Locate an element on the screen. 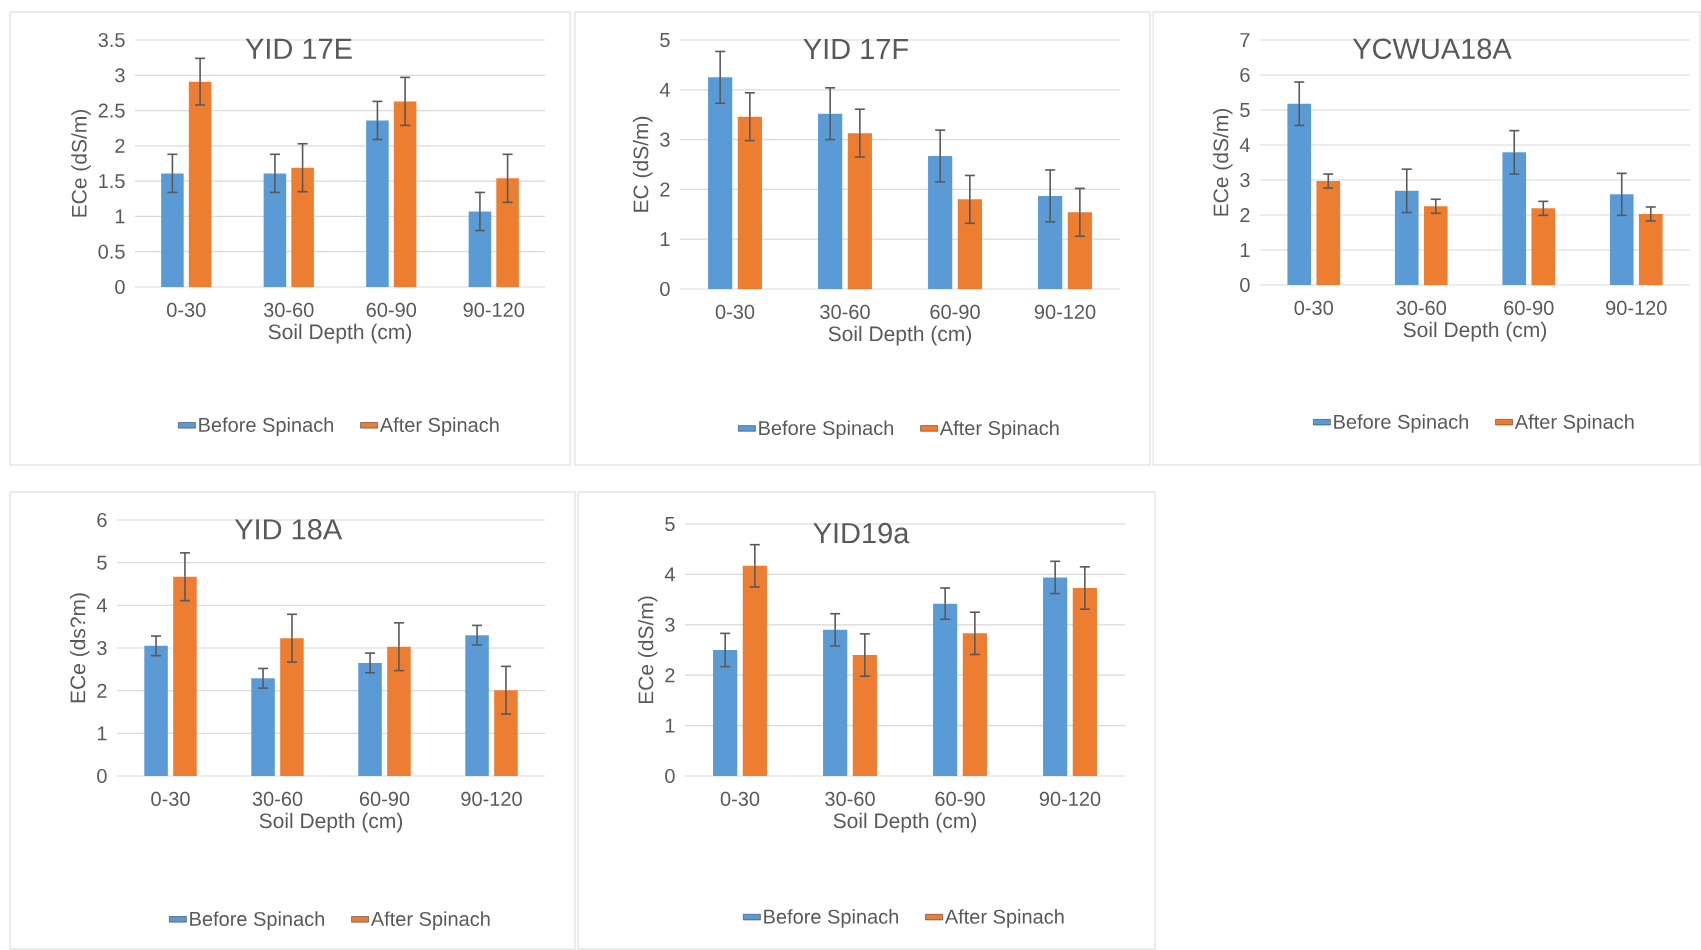 The image size is (1701, 950). y-tick-label: 0.5 is located at coordinates (111, 251).